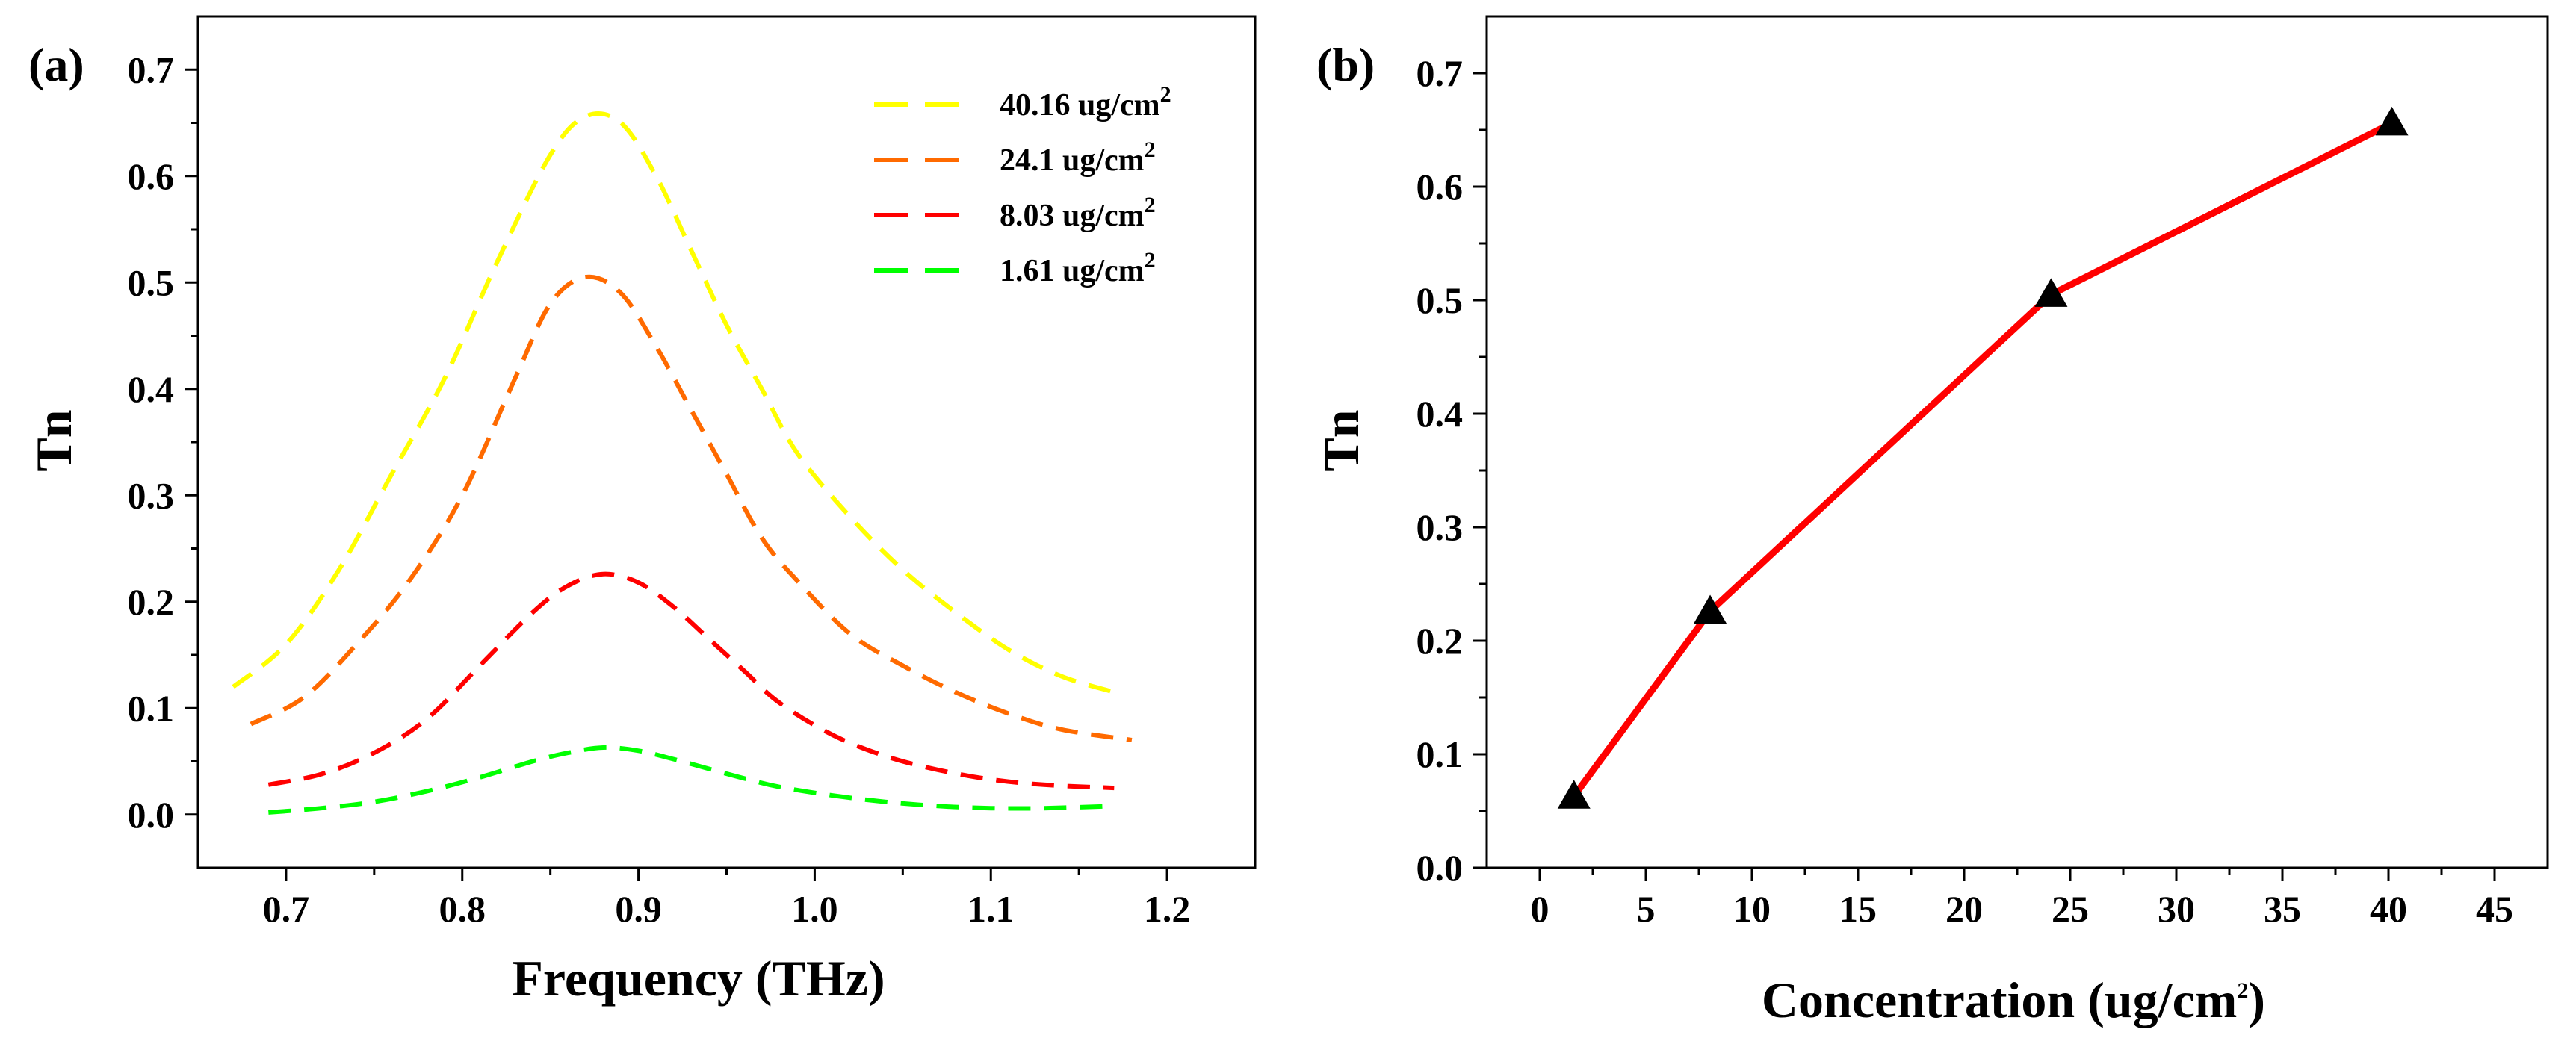  What do you see at coordinates (991, 909) in the screenshot?
I see `panel-a-xtick-label: 1.1` at bounding box center [991, 909].